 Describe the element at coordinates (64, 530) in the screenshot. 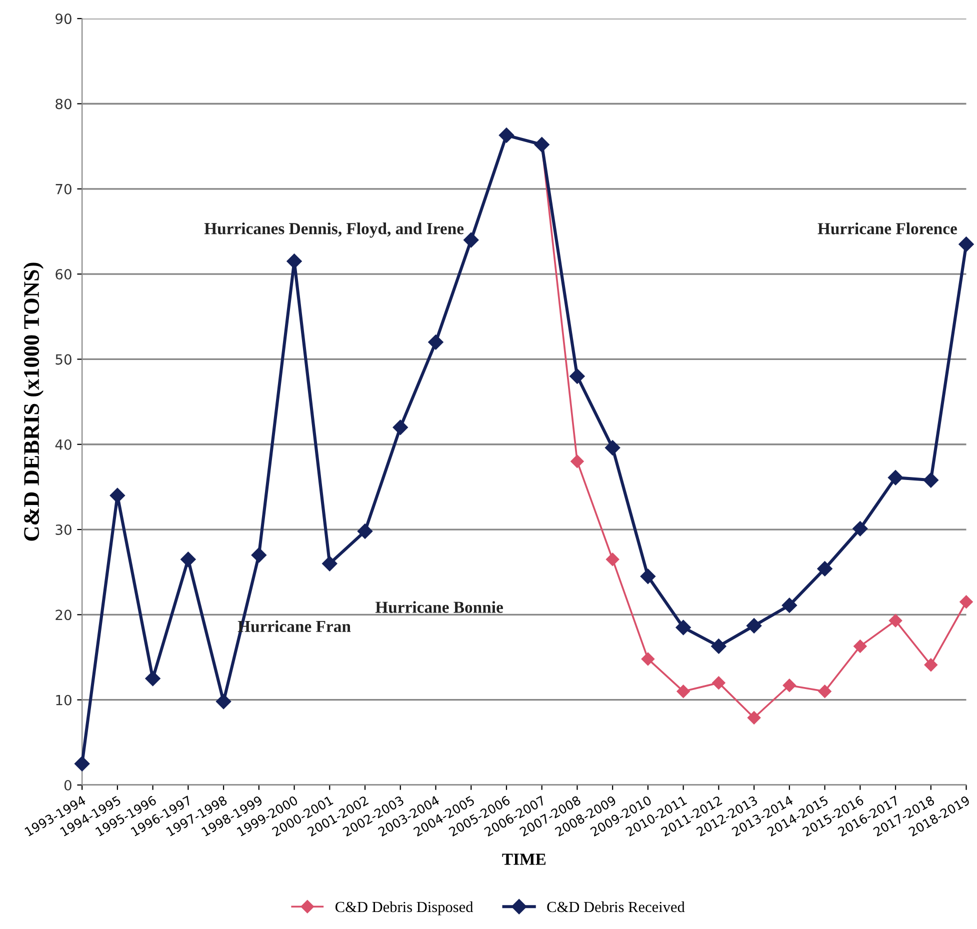

I see `y-tick-label: 30` at that location.